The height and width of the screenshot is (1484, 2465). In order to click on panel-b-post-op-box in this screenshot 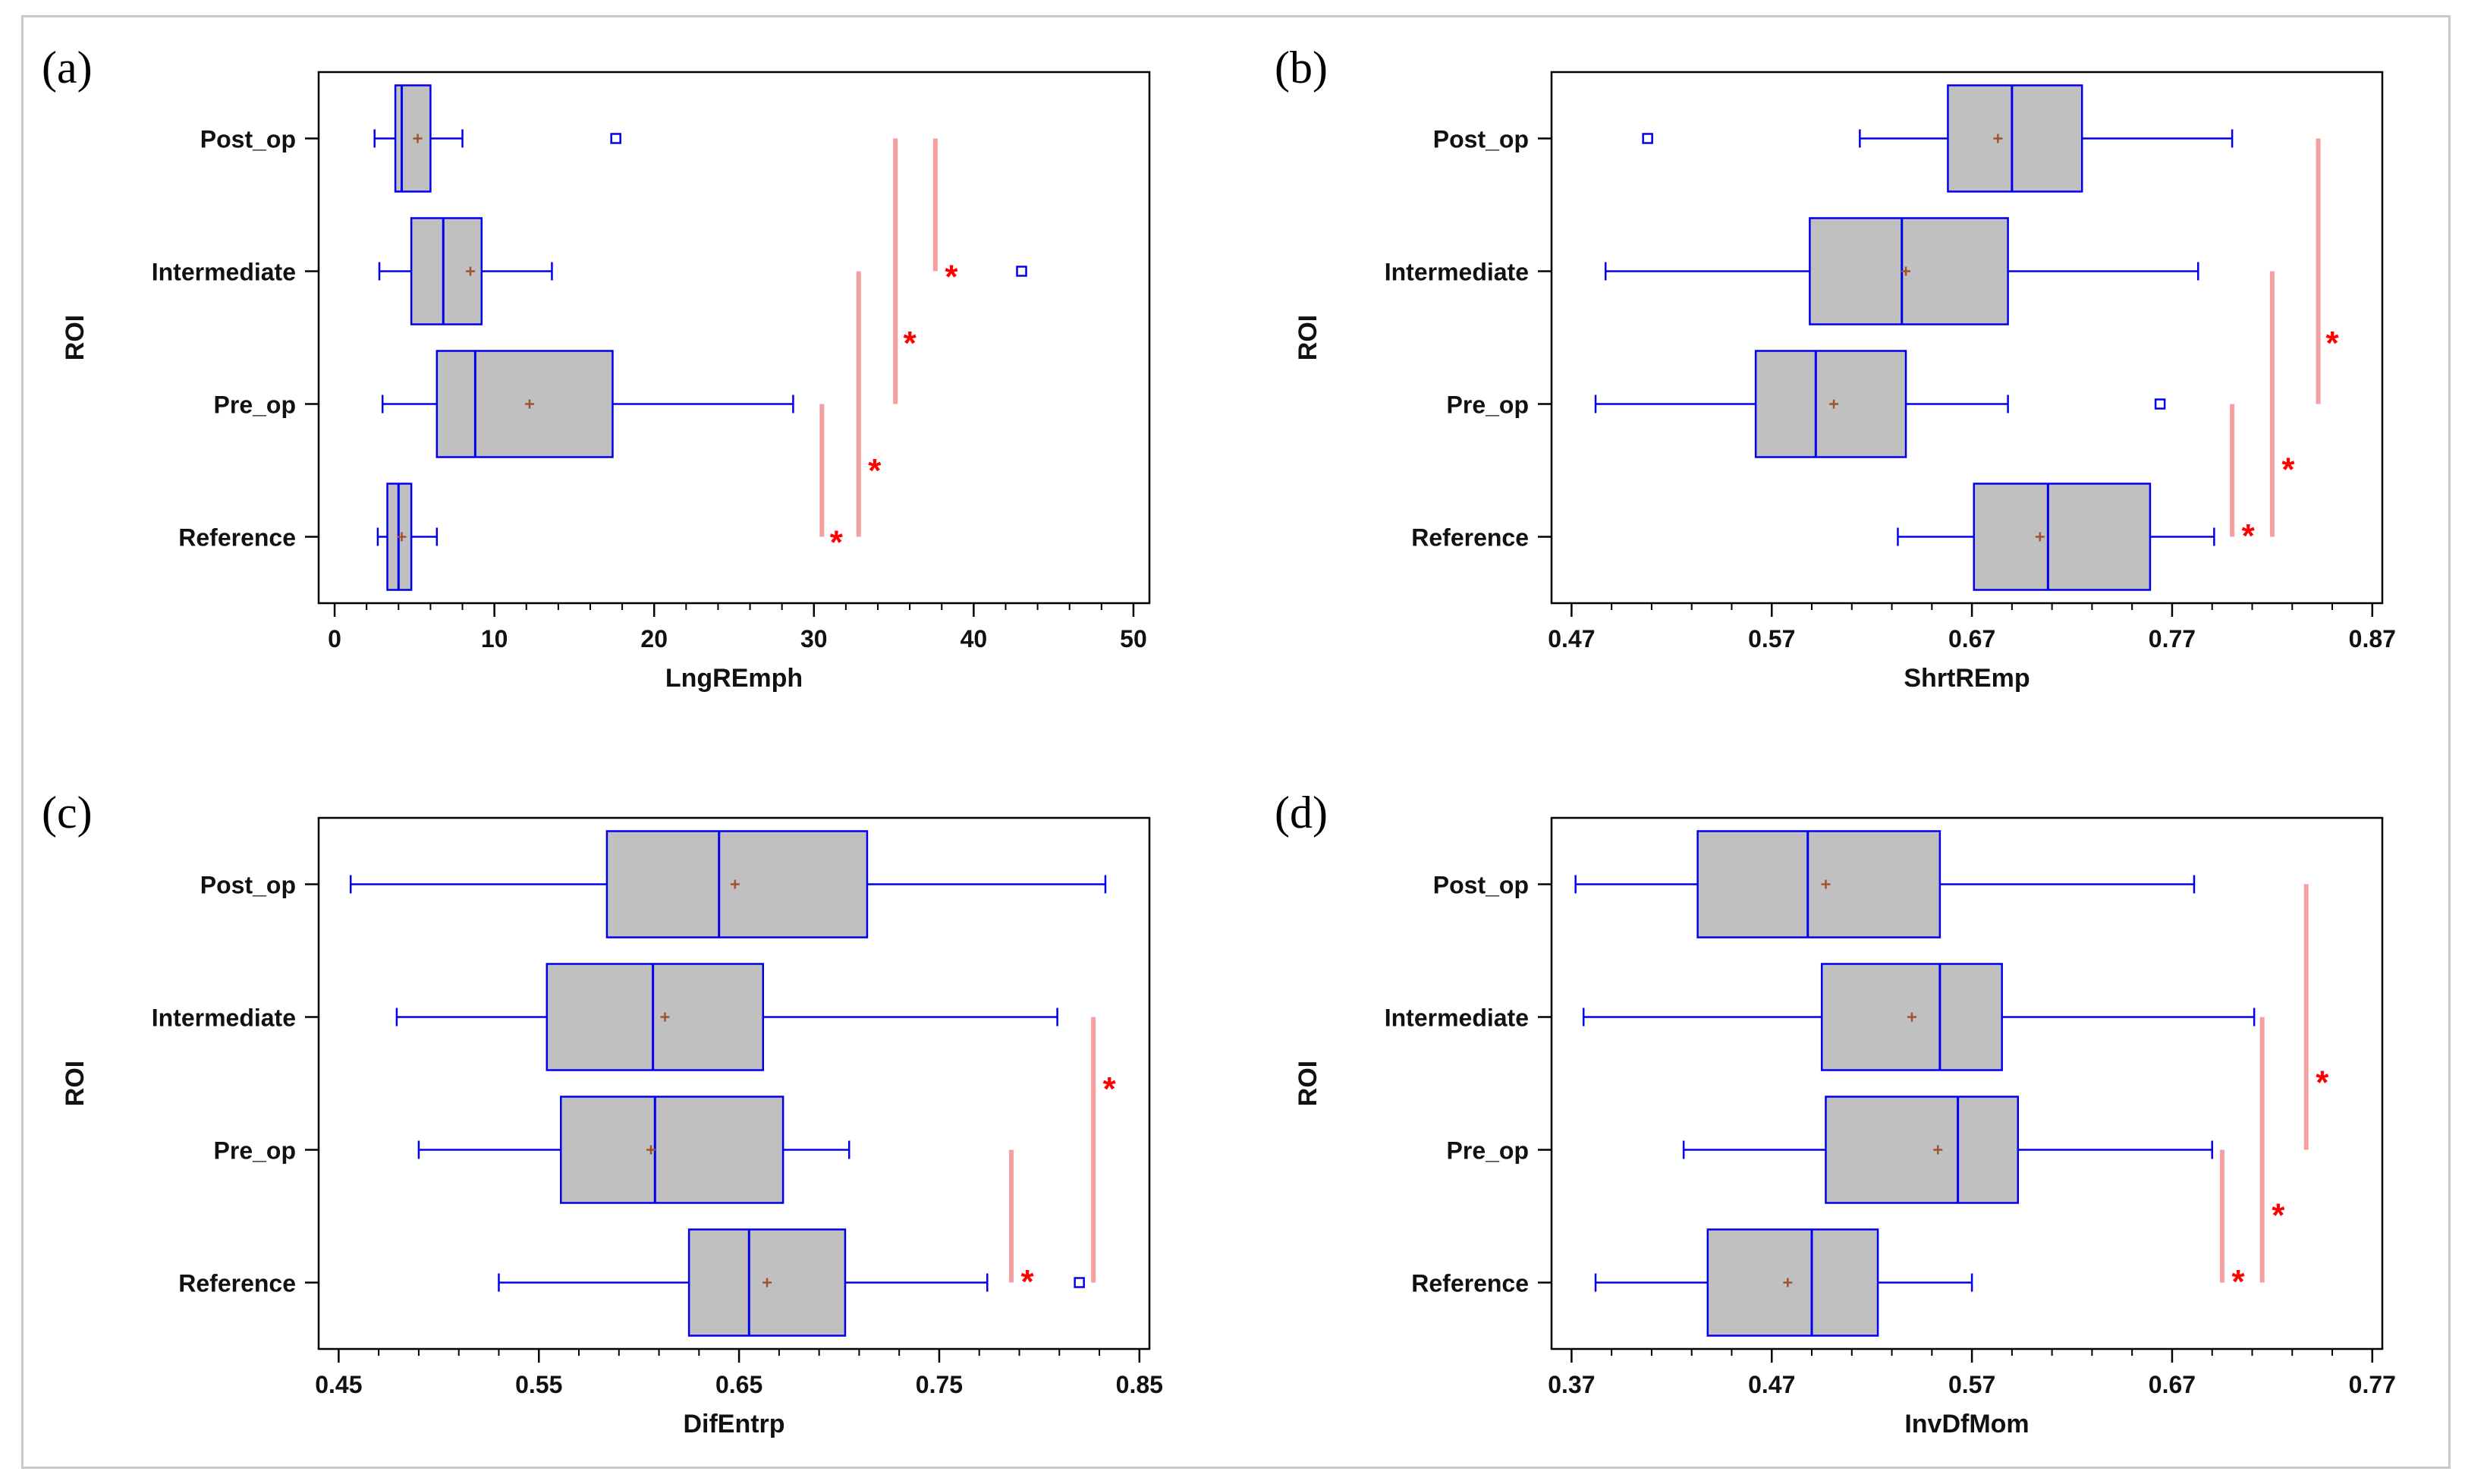, I will do `click(2015, 138)`.